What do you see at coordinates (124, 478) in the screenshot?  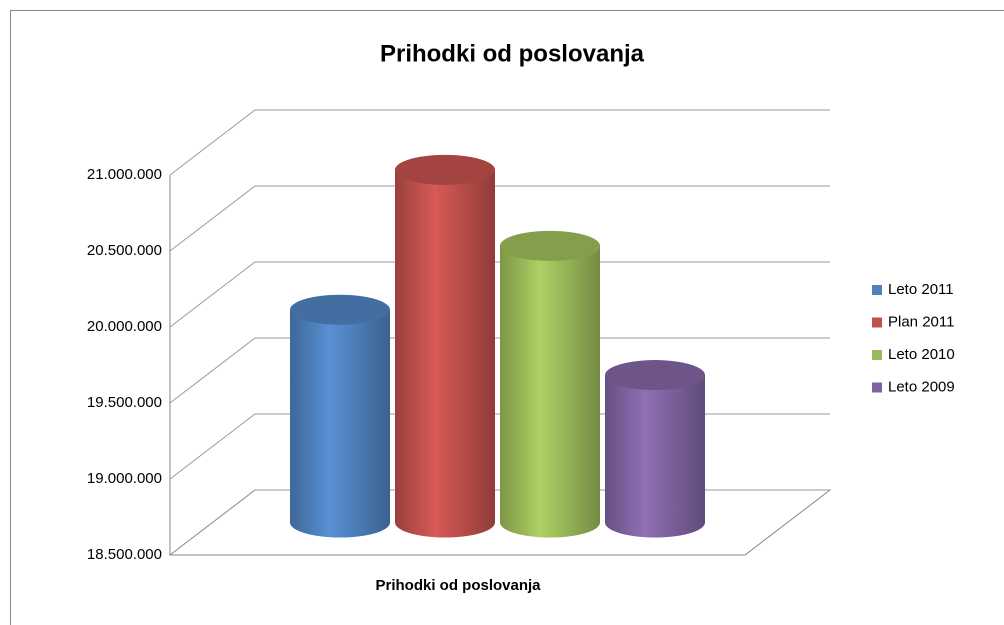 I see `y-tick-label: 19.000.000` at bounding box center [124, 478].